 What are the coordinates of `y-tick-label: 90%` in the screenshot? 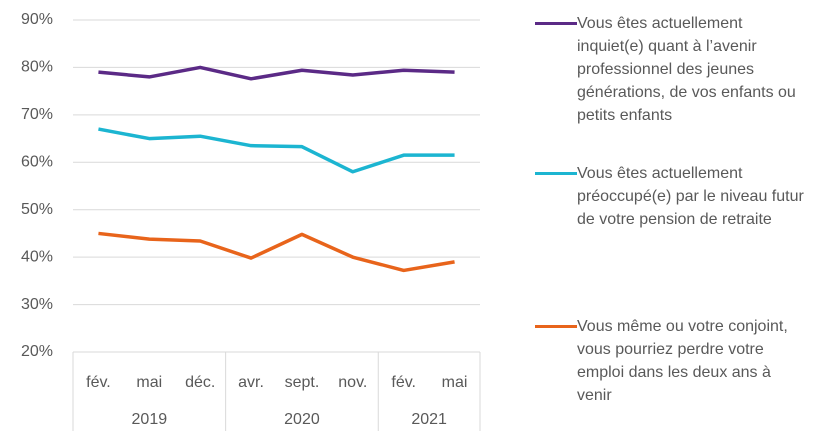 It's located at (37, 19).